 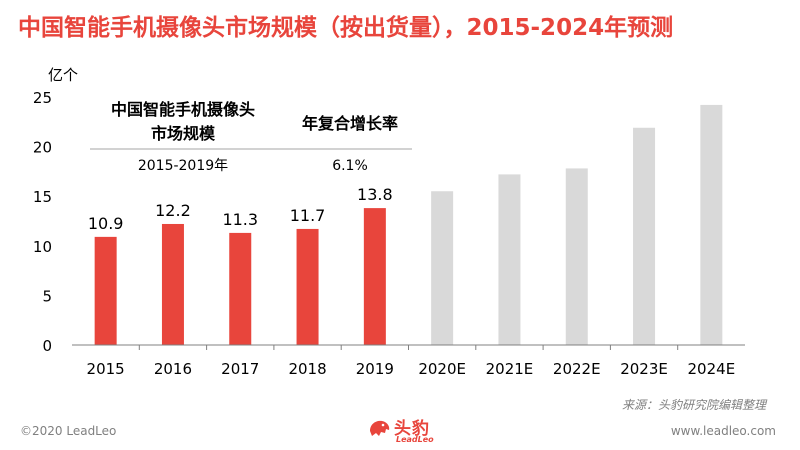 What do you see at coordinates (251, 137) in the screenshot?
I see `cagr-table: 中国智能手机摄像头 市场规模 年复合增长率 2015-2019年 6.1%` at bounding box center [251, 137].